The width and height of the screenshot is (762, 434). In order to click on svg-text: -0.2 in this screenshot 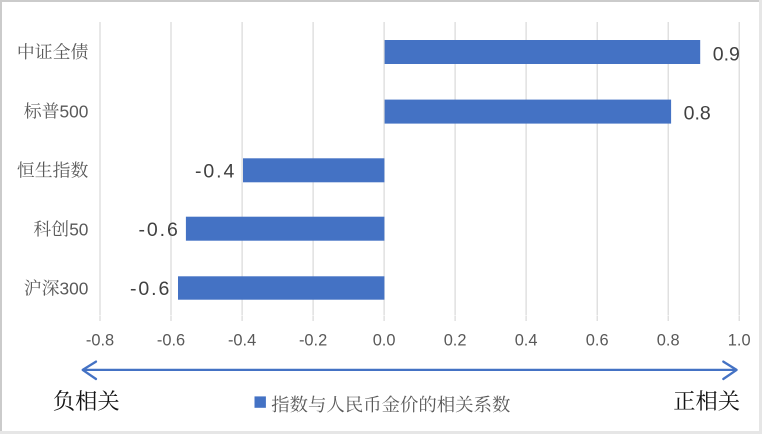, I will do `click(313, 341)`.